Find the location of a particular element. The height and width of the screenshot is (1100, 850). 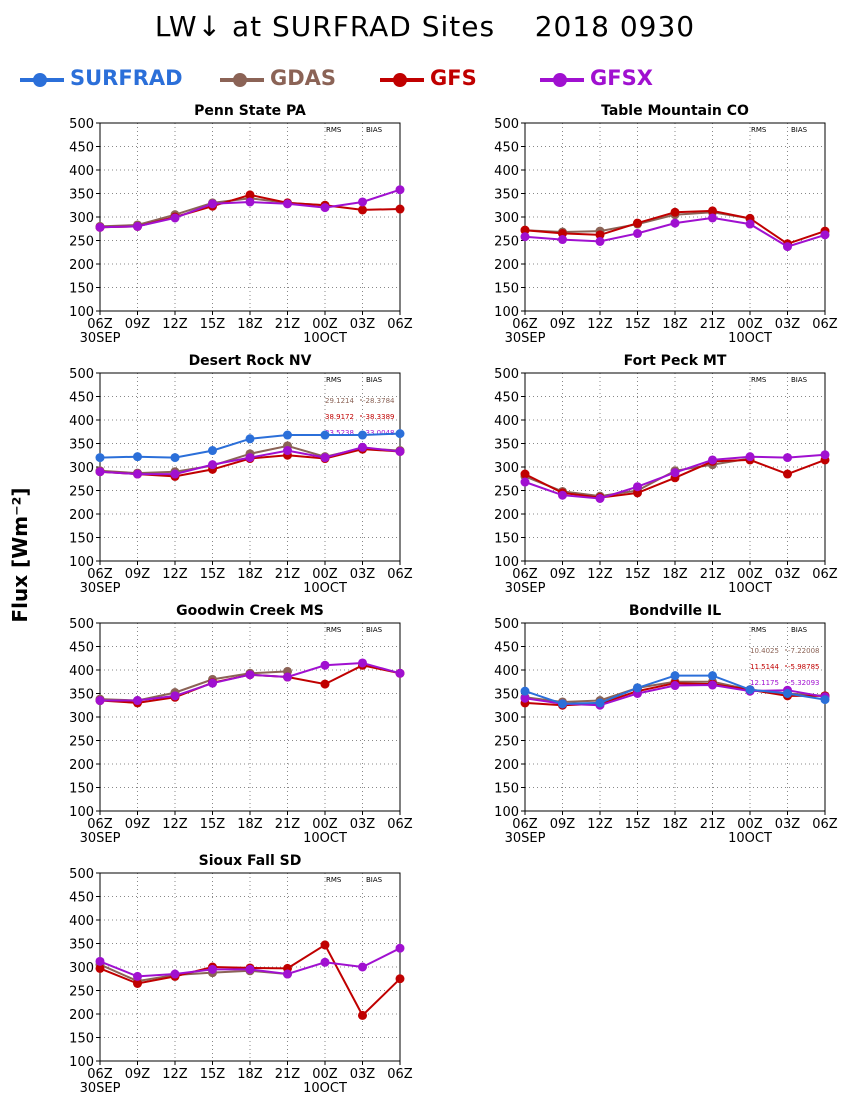

series-gdas is located at coordinates (212, 212).